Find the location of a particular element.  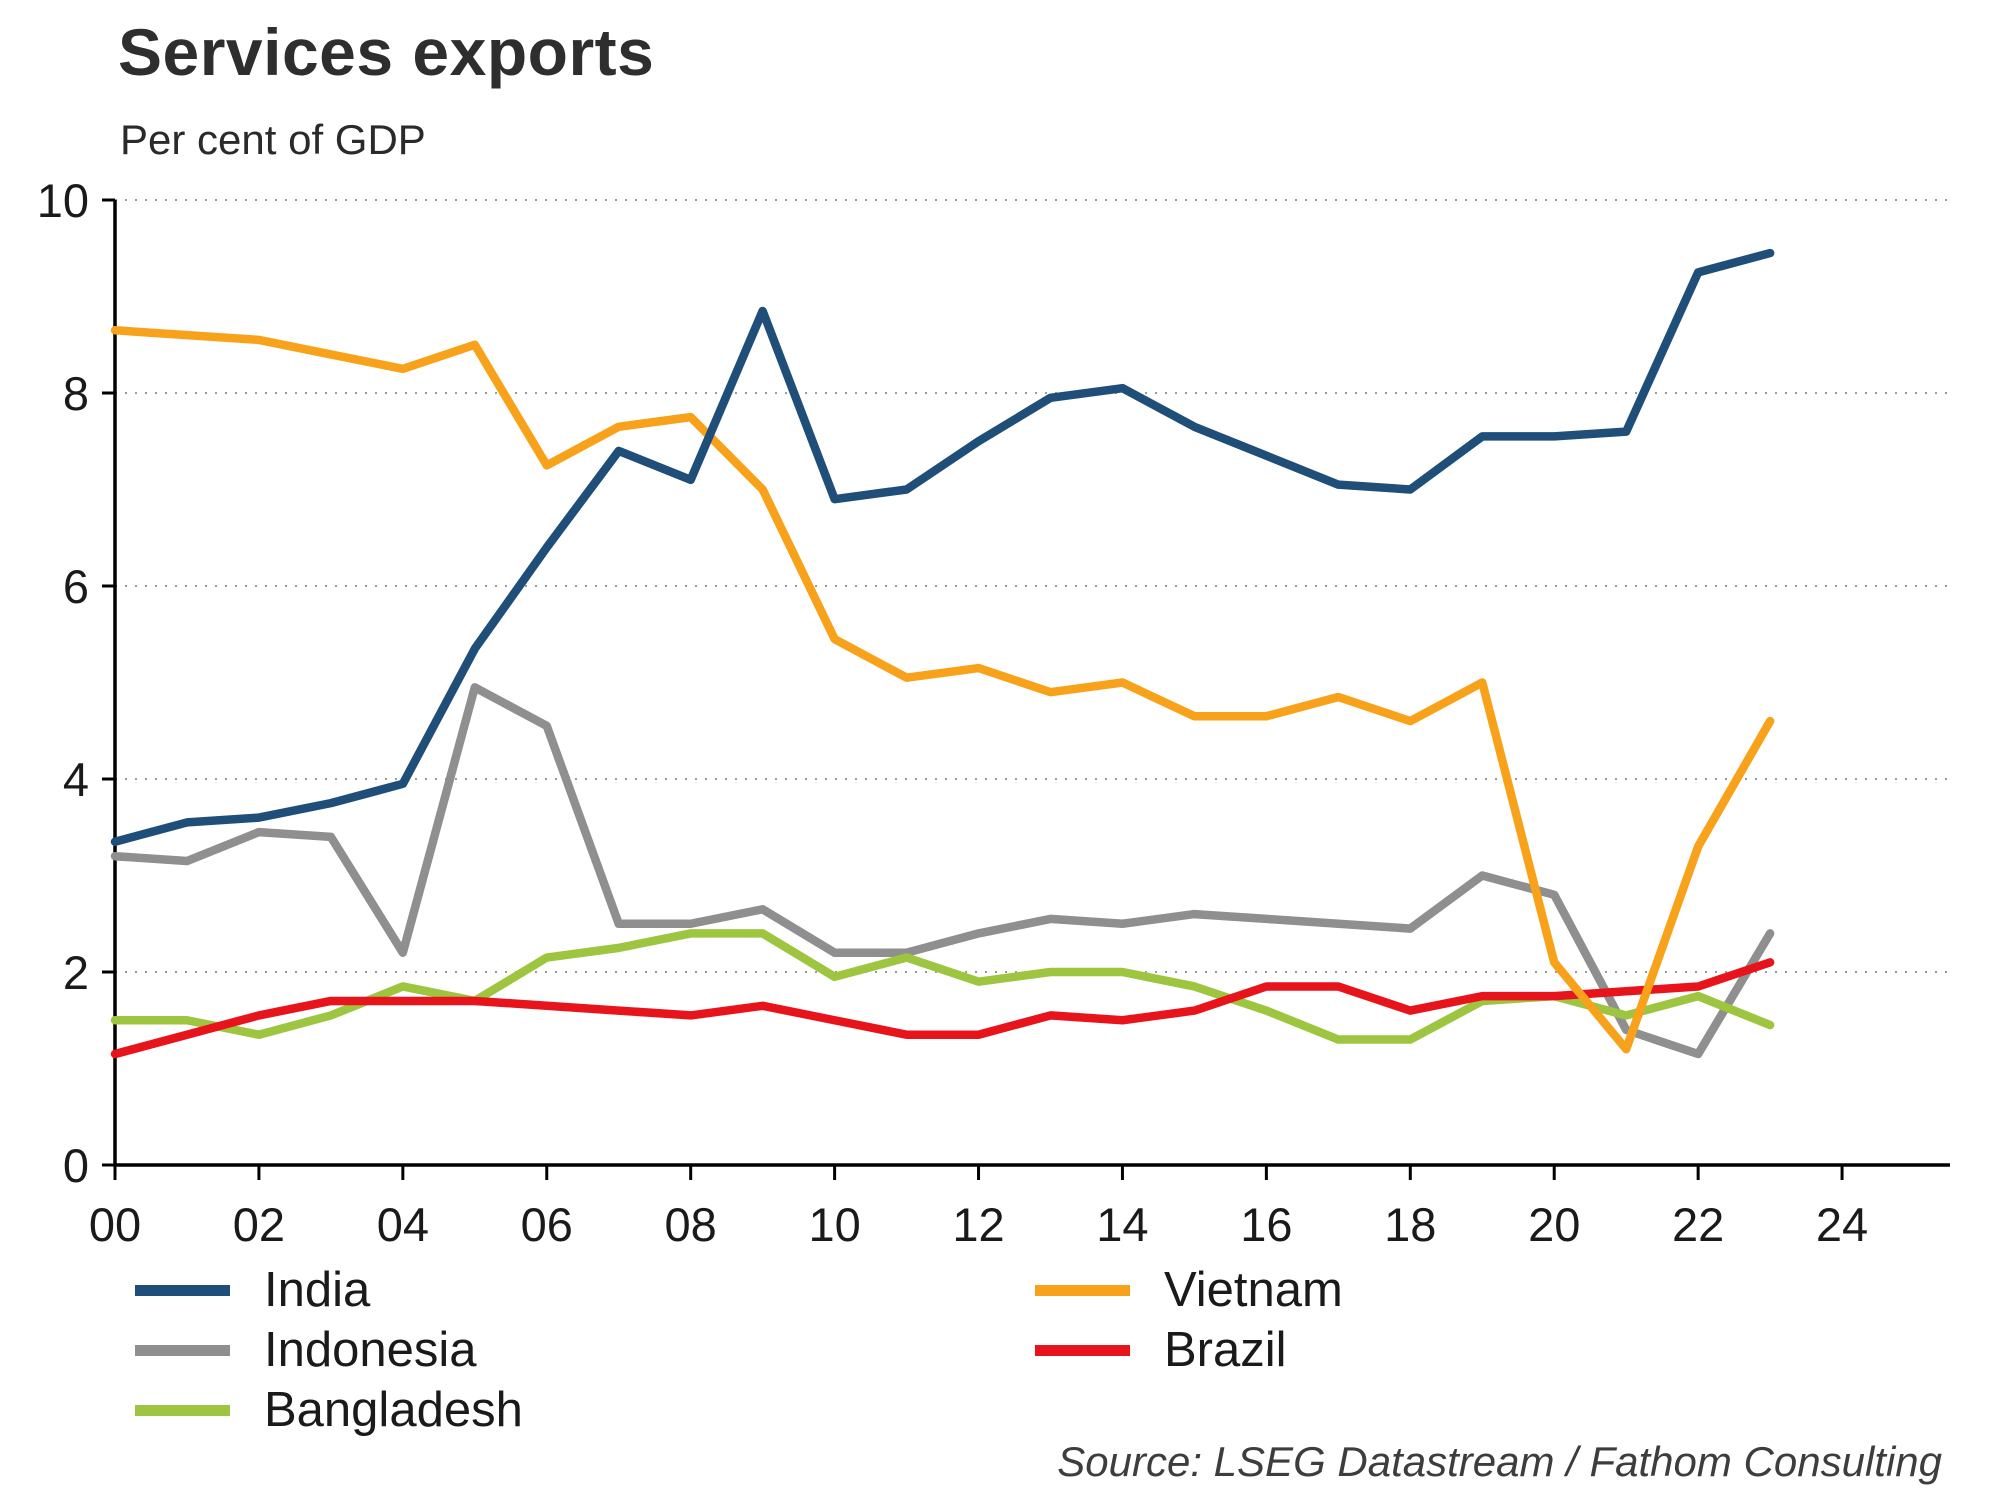

legend-label: Brazil is located at coordinates (1225, 1349).